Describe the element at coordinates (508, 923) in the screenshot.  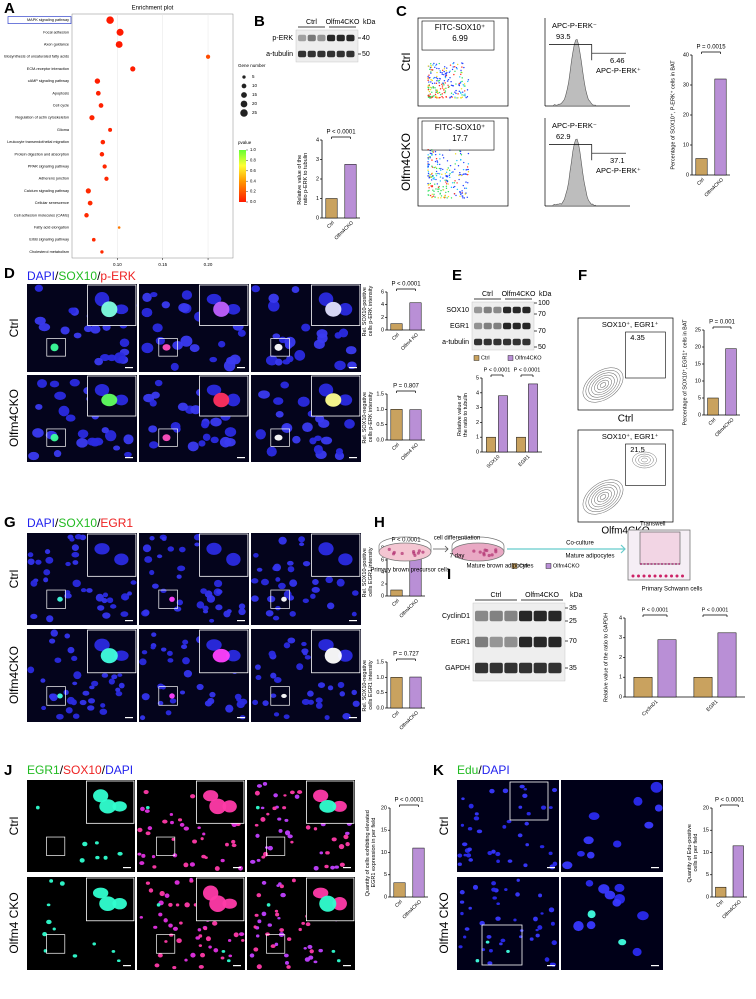
I see `micrograph` at that location.